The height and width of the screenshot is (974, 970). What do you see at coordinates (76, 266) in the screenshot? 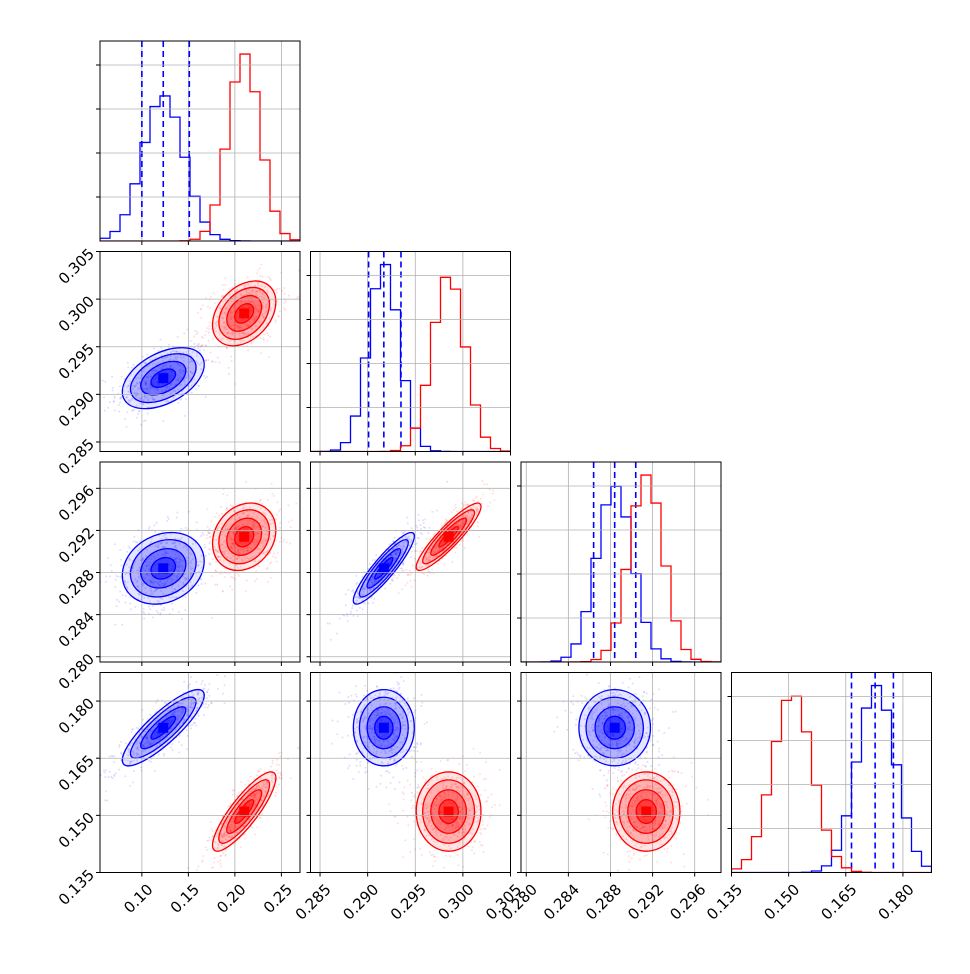
I see `y-tick-label: 0.305` at bounding box center [76, 266].